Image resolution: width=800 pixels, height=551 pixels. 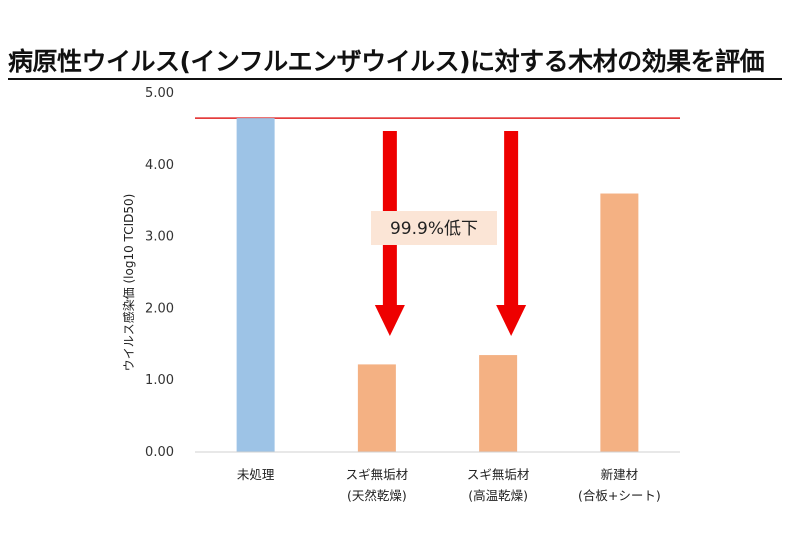 I want to click on category-label: 新建材, so click(x=620, y=474).